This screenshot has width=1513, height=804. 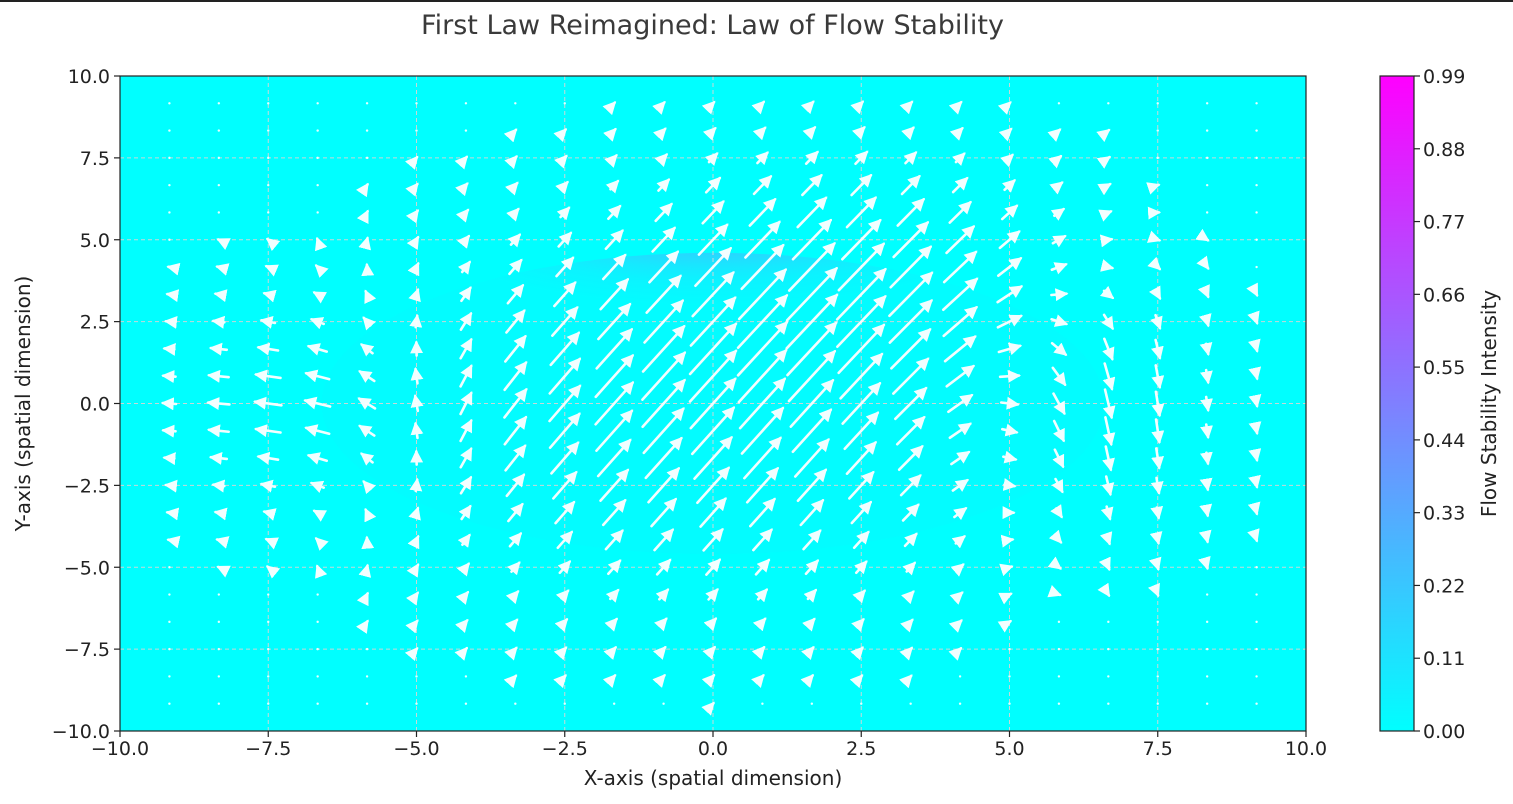 What do you see at coordinates (1444, 441) in the screenshot?
I see `colorbar-tick-label: 0.44` at bounding box center [1444, 441].